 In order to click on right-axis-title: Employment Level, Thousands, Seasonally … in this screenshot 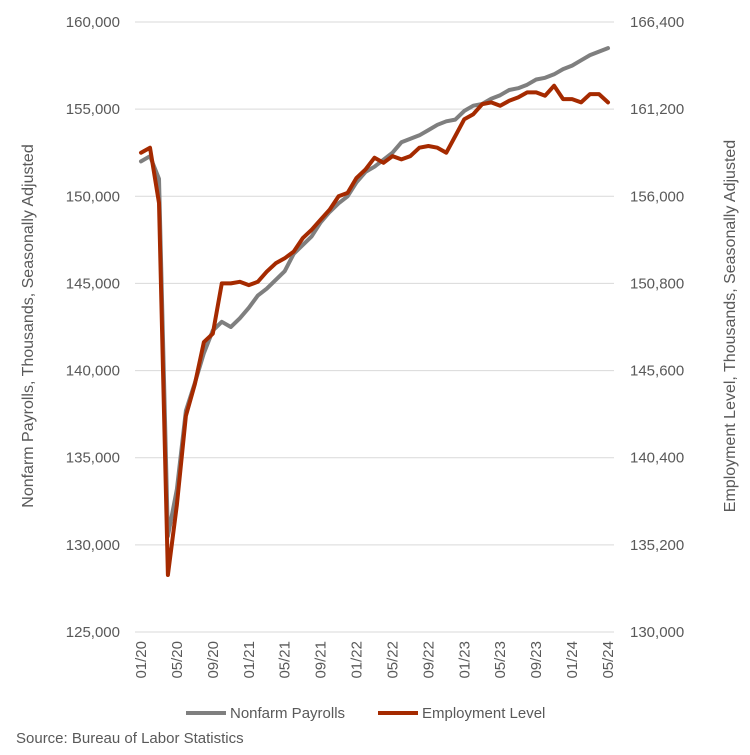, I will do `click(730, 326)`.